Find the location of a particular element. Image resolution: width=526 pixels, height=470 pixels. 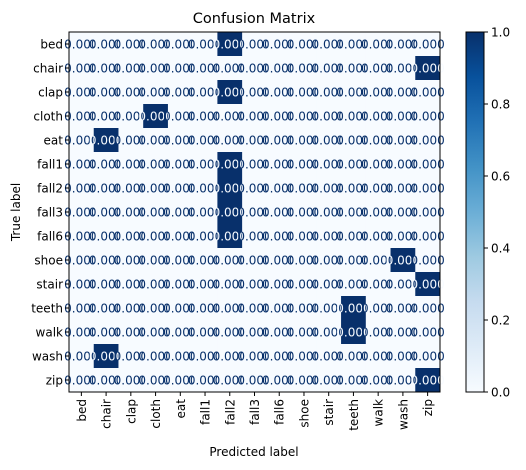

x-tick-label: cloth is located at coordinates (156, 414).